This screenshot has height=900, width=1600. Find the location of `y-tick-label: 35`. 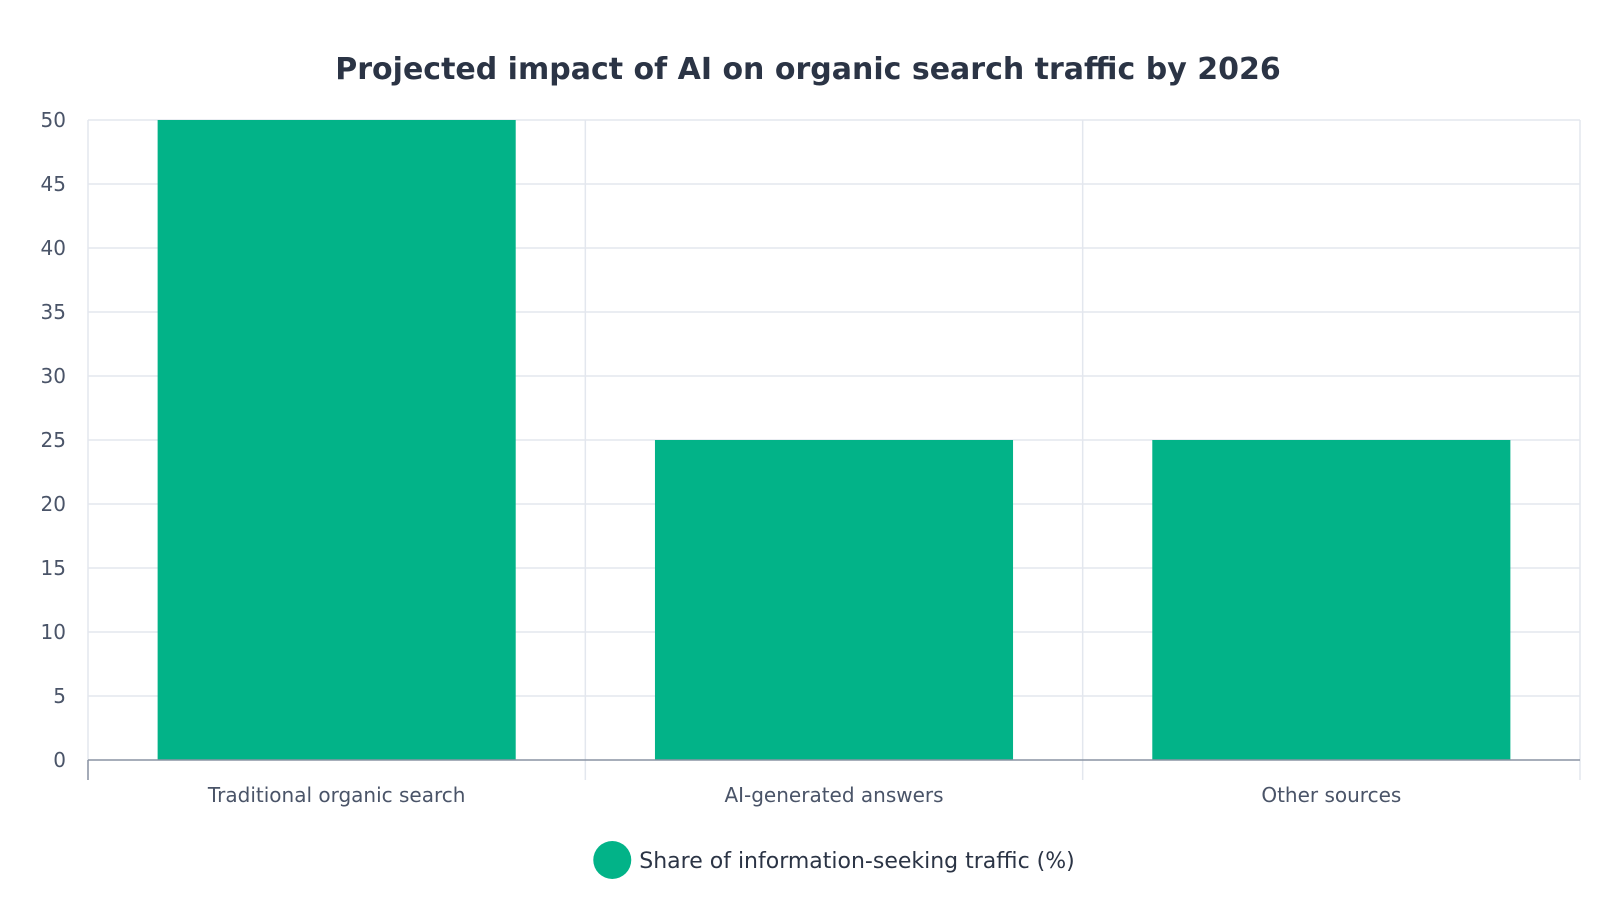

y-tick-label: 35 is located at coordinates (53, 312).